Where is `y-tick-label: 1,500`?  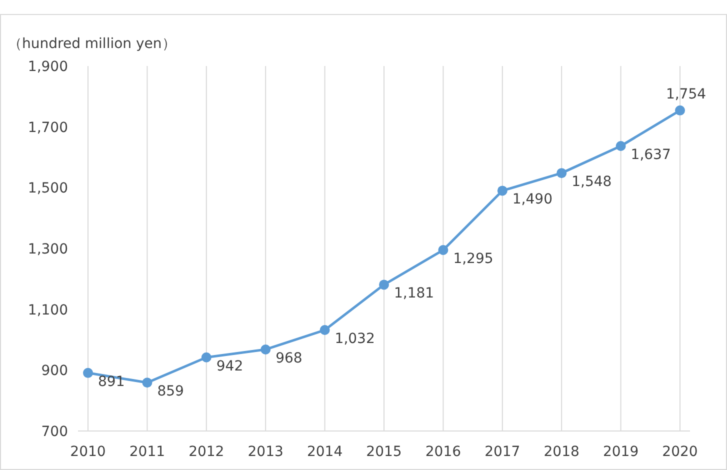 y-tick-label: 1,500 is located at coordinates (48, 188).